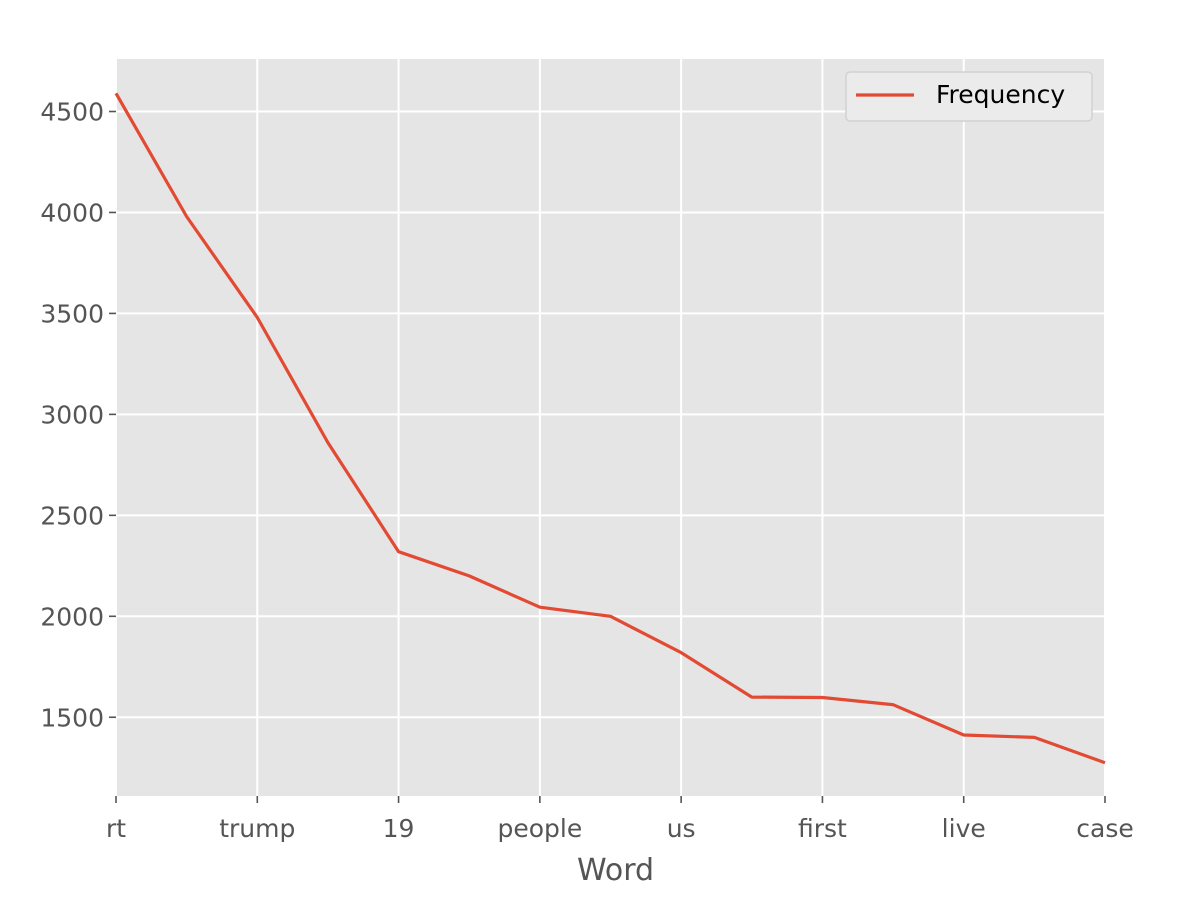 Image resolution: width=1184 pixels, height=898 pixels. I want to click on legend: Frequency, so click(969, 96).